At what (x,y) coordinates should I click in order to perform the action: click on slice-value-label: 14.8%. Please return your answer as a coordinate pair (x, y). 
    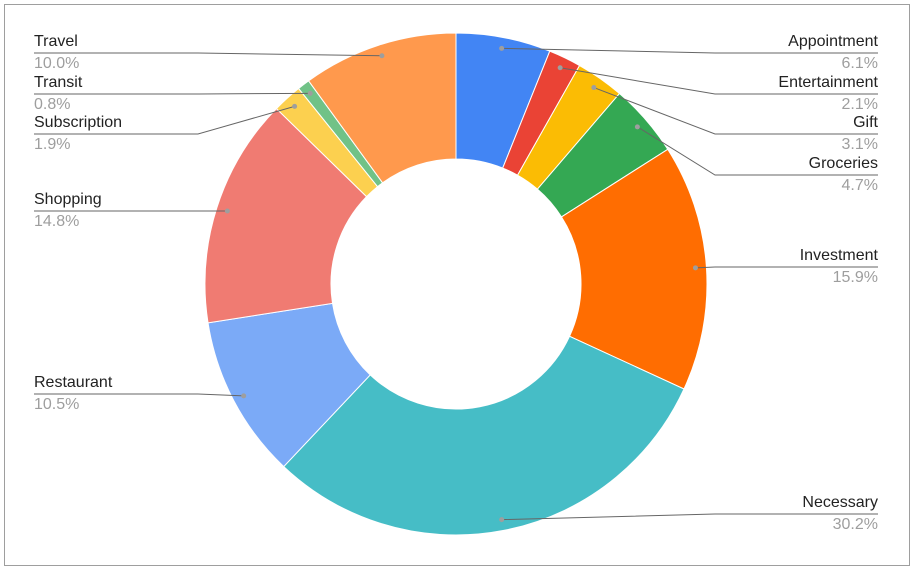
    Looking at the image, I should click on (56, 221).